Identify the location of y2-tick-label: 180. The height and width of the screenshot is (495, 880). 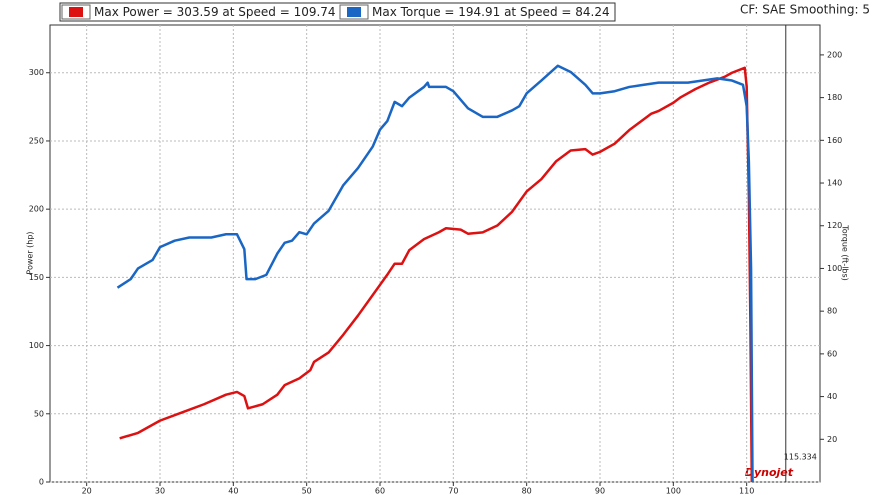
(834, 97).